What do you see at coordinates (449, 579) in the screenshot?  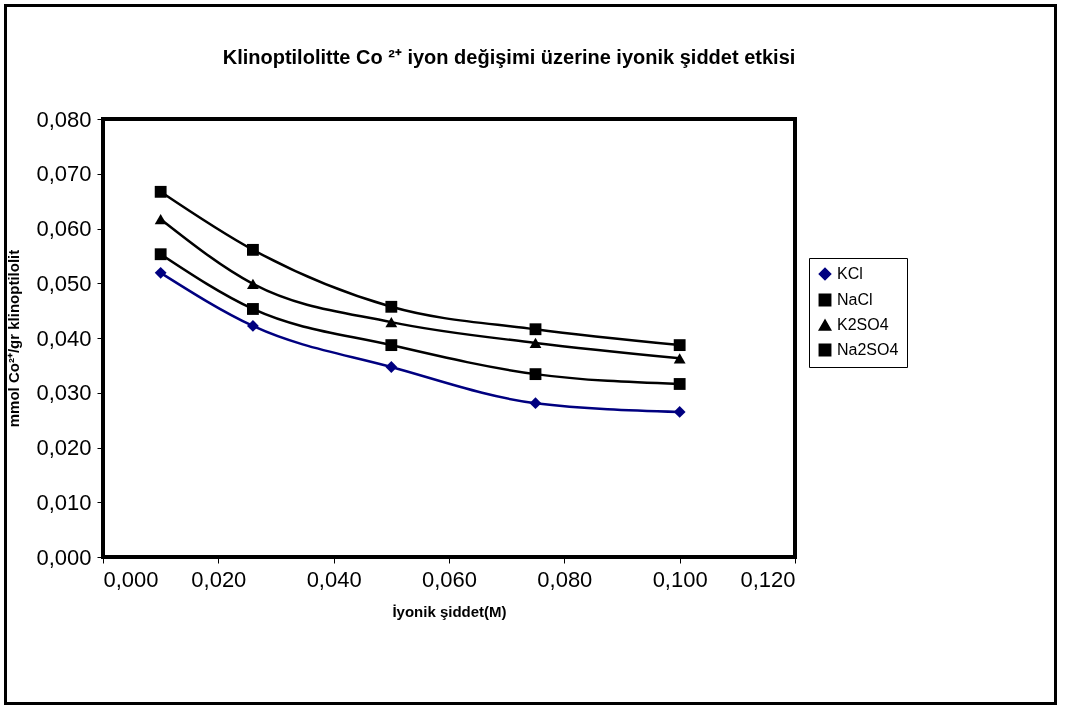 I see `x-tick-label: 0,060` at bounding box center [449, 579].